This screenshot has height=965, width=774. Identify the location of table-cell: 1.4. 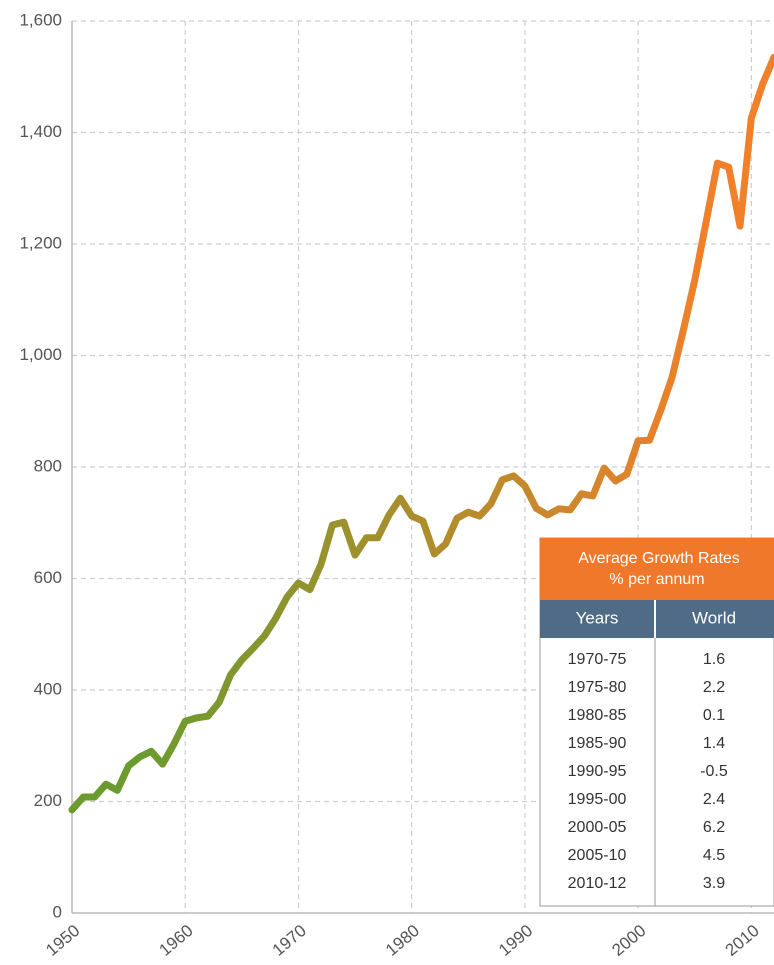
(714, 743).